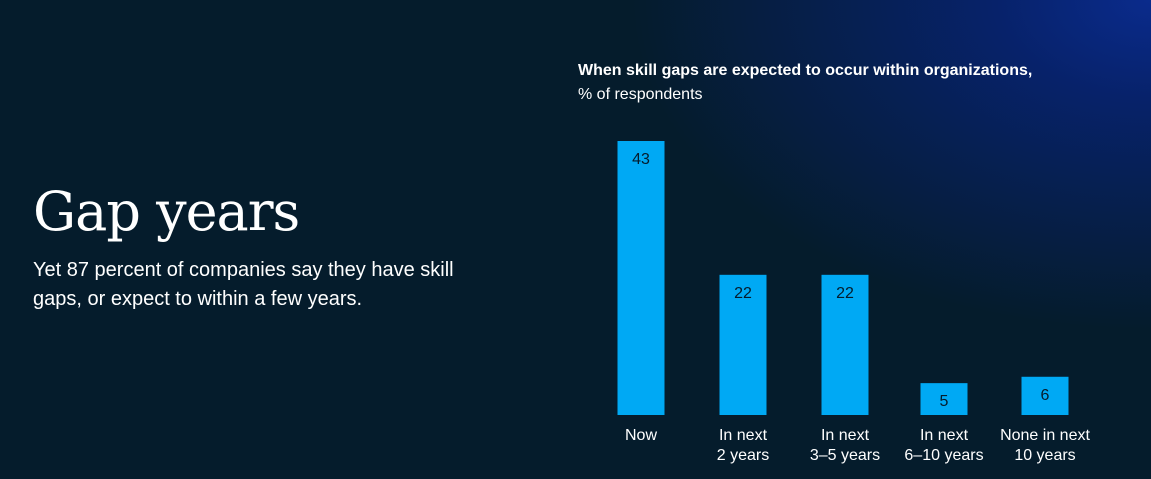 The image size is (1151, 479). Describe the element at coordinates (743, 455) in the screenshot. I see `category-label: 2 years` at that location.